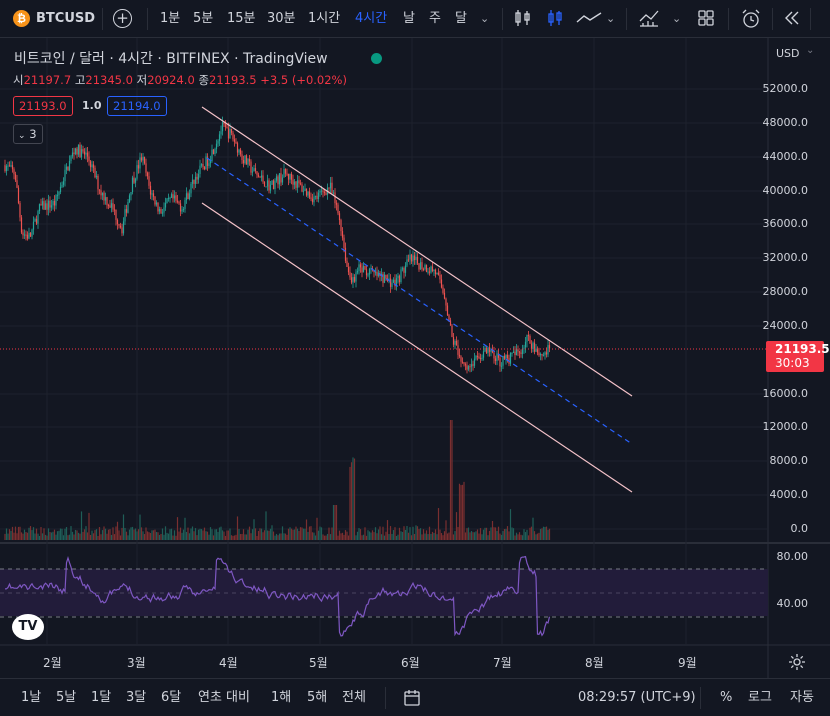 Image resolution: width=830 pixels, height=716 pixels. Describe the element at coordinates (555, 18) in the screenshot. I see `candles-icon` at that location.